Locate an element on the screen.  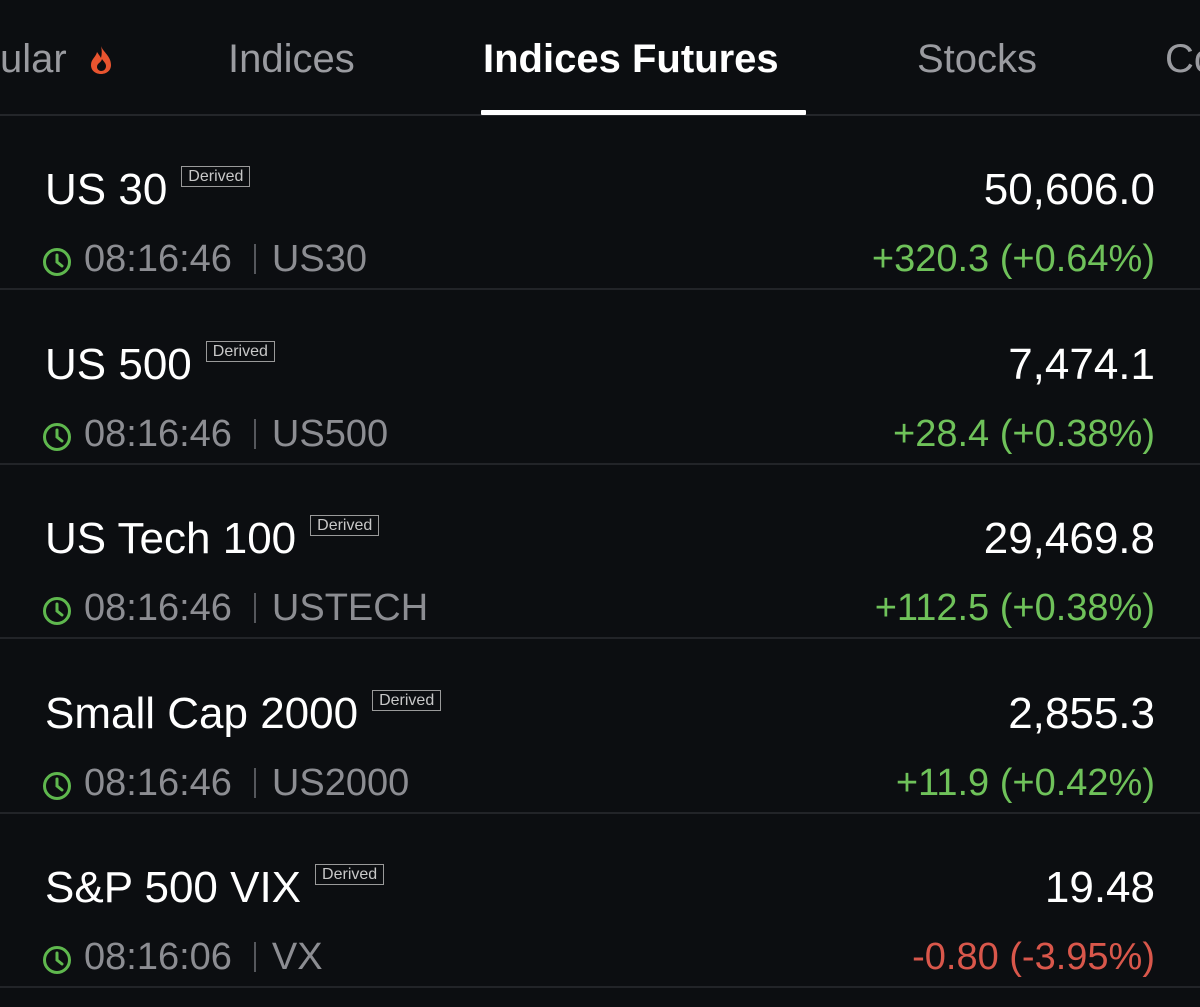
price: 7,474.1 is located at coordinates (1081, 364).